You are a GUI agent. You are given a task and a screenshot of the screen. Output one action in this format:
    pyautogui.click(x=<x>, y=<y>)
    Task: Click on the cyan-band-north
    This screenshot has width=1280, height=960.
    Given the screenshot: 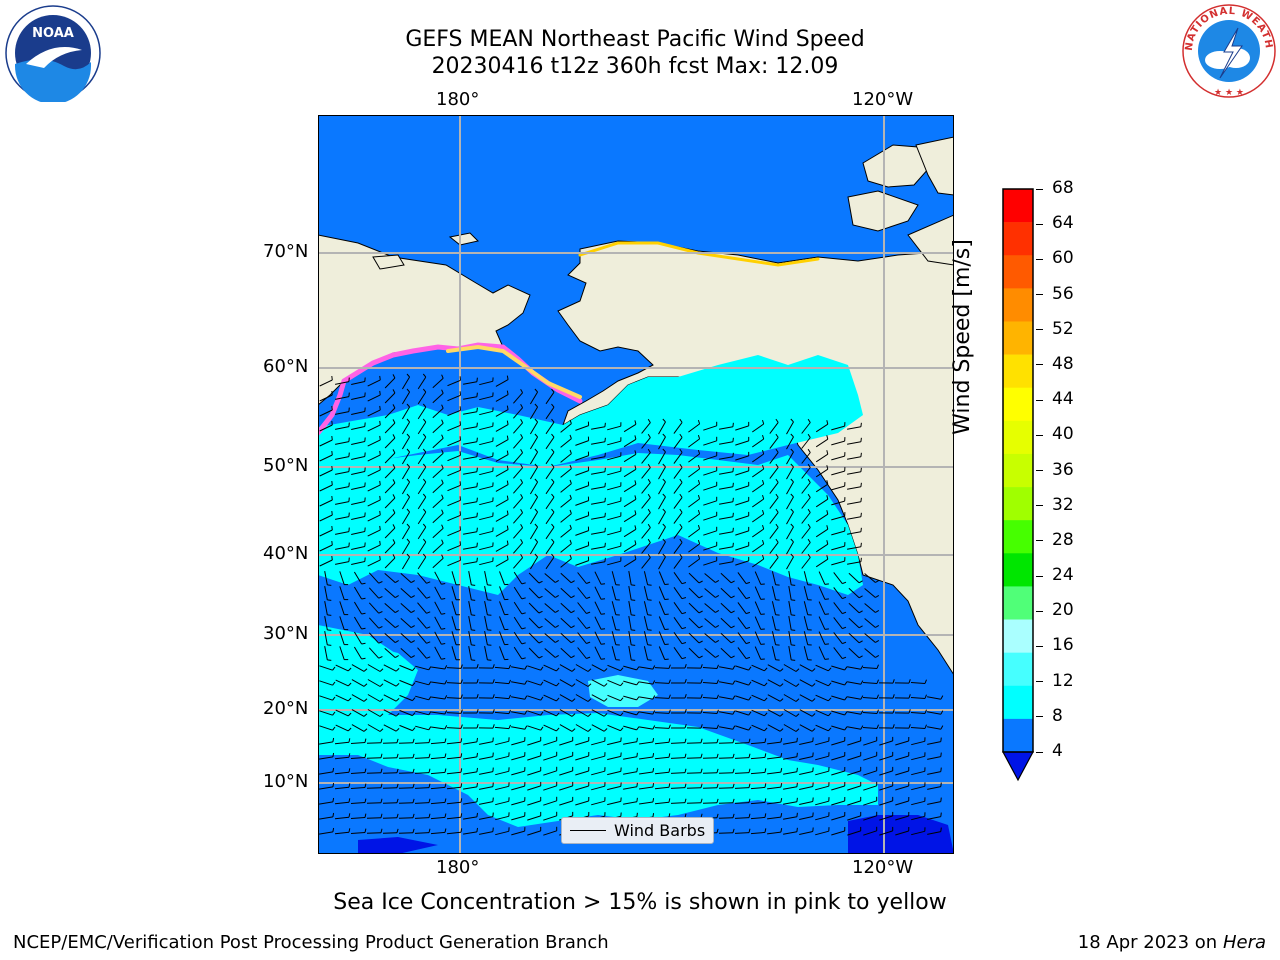 What is the action you would take?
    pyautogui.click(x=590, y=411)
    